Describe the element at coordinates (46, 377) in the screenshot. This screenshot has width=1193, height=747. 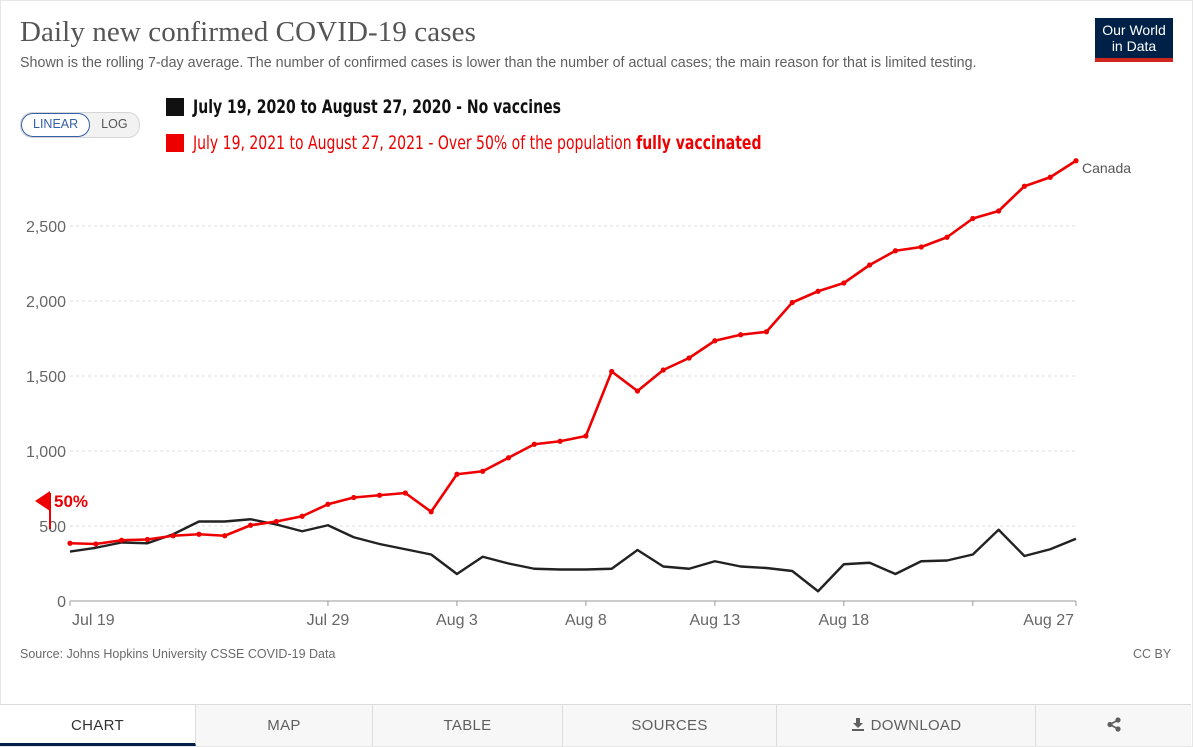
I see `y-tick-label: 1,500` at that location.